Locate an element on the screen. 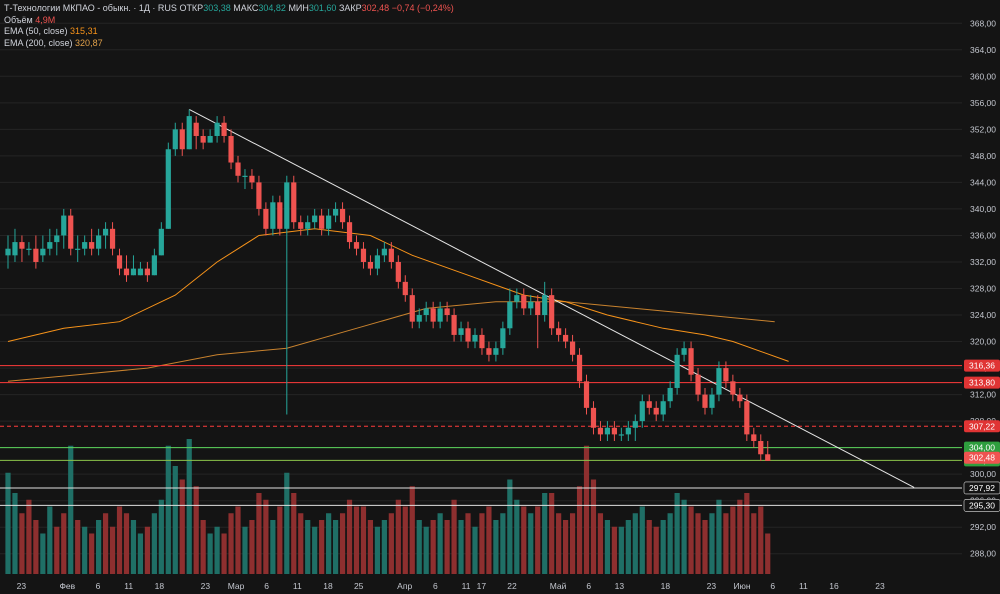 This screenshot has height=594, width=1000. y-tick-label: 332,00 is located at coordinates (983, 262).